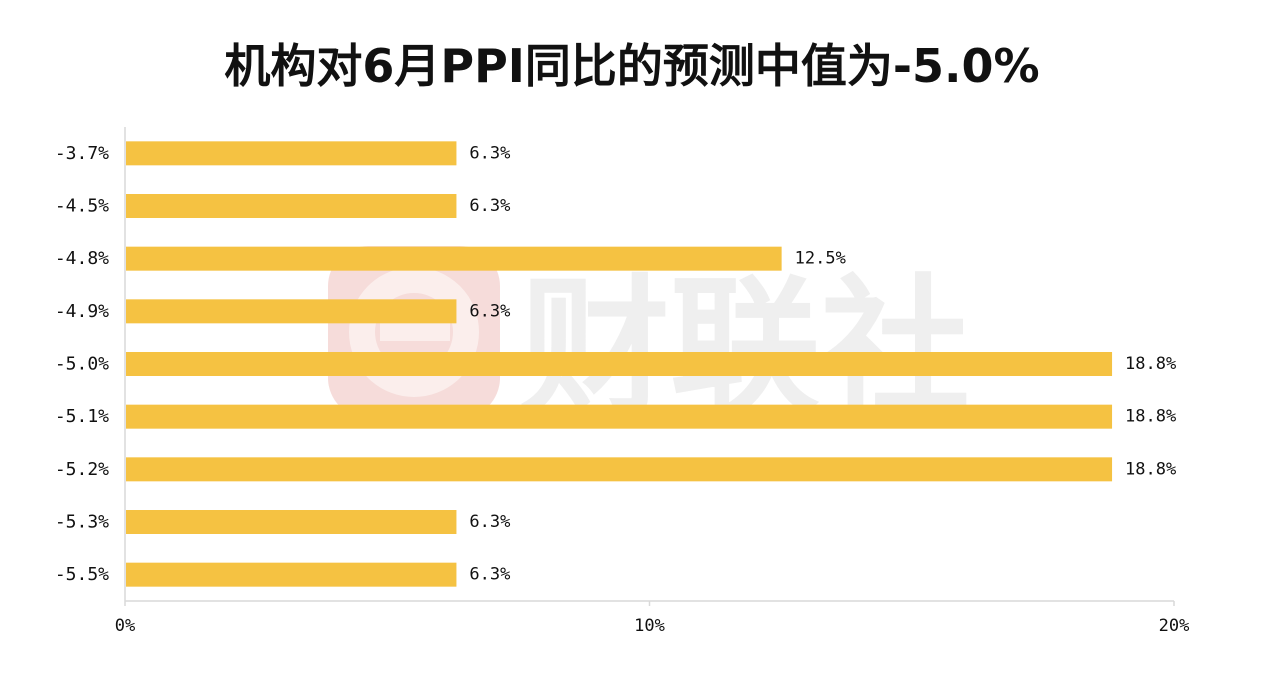 The height and width of the screenshot is (674, 1264). What do you see at coordinates (82, 311) in the screenshot?
I see `category-label-3: -4.9%` at bounding box center [82, 311].